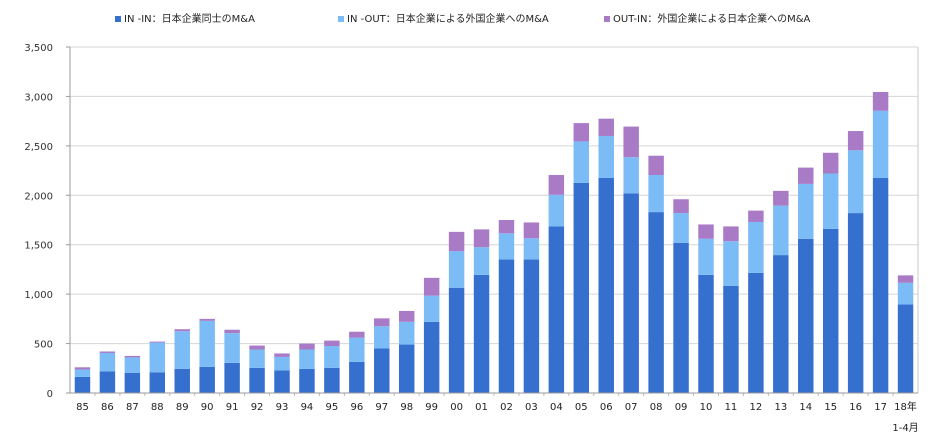  What do you see at coordinates (706, 407) in the screenshot?
I see `x-tick-label: 10` at bounding box center [706, 407].